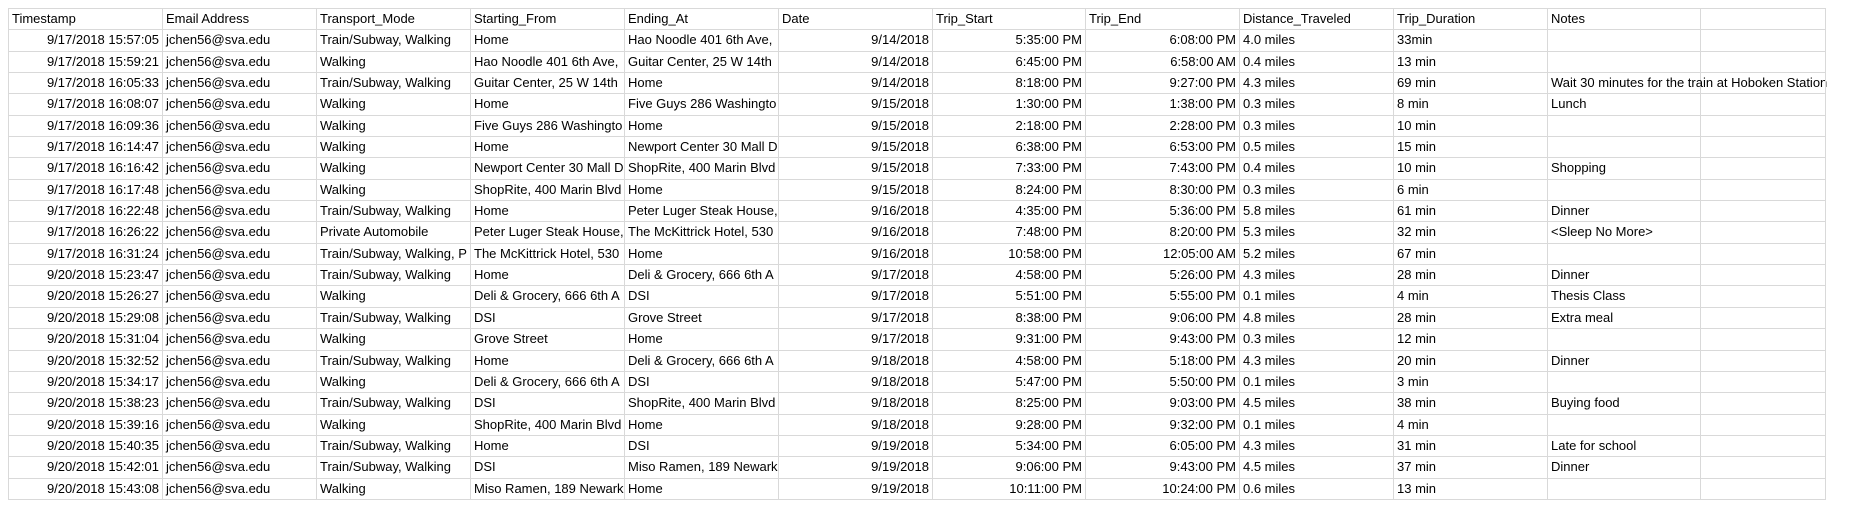  I want to click on cell-notes: Lunch, so click(1624, 104).